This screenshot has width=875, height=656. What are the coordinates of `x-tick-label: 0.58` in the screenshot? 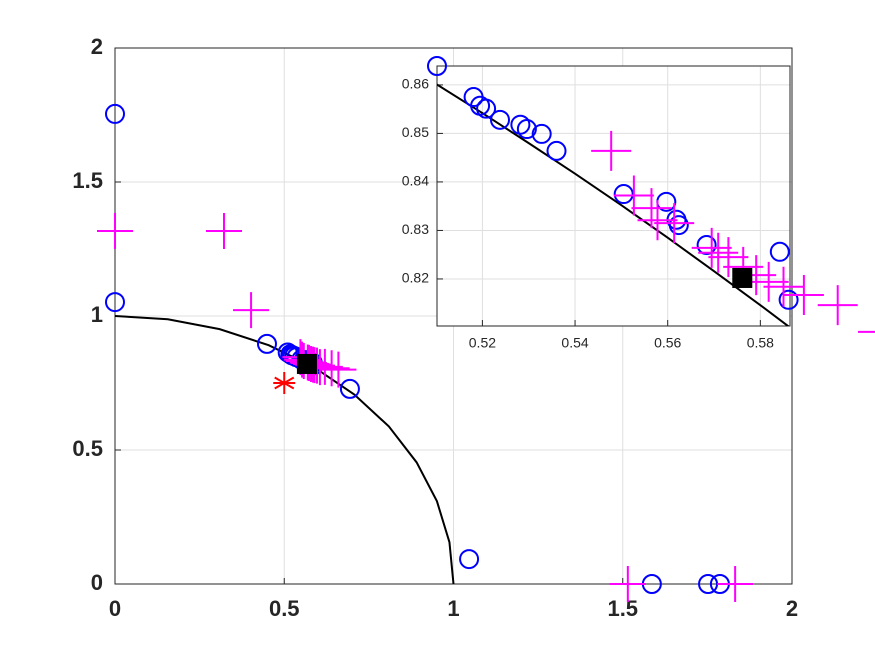 It's located at (760, 343).